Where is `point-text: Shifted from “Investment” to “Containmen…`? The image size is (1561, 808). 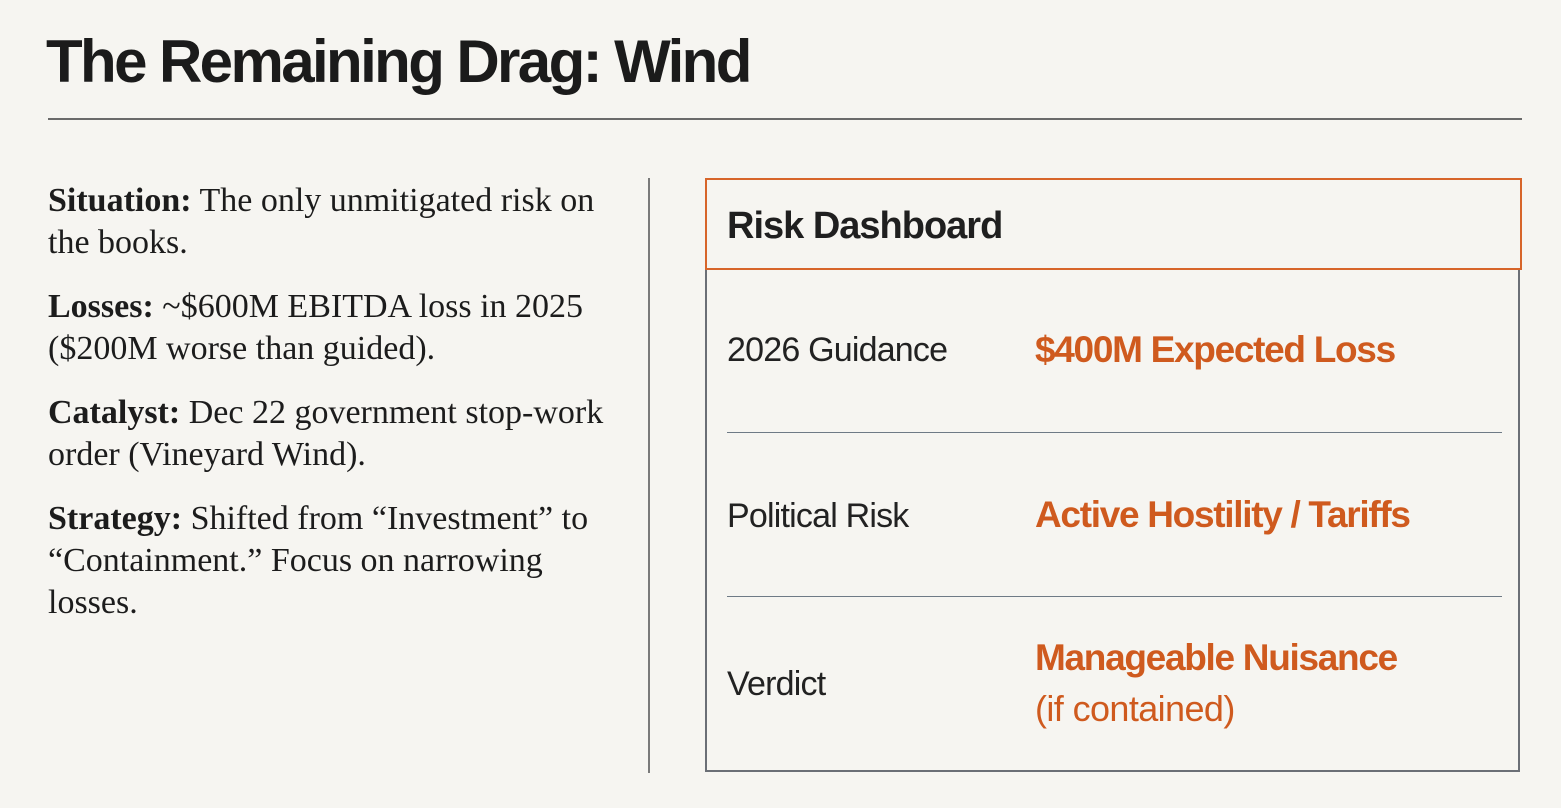 point-text: Shifted from “Investment” to “Containmen… is located at coordinates (318, 560).